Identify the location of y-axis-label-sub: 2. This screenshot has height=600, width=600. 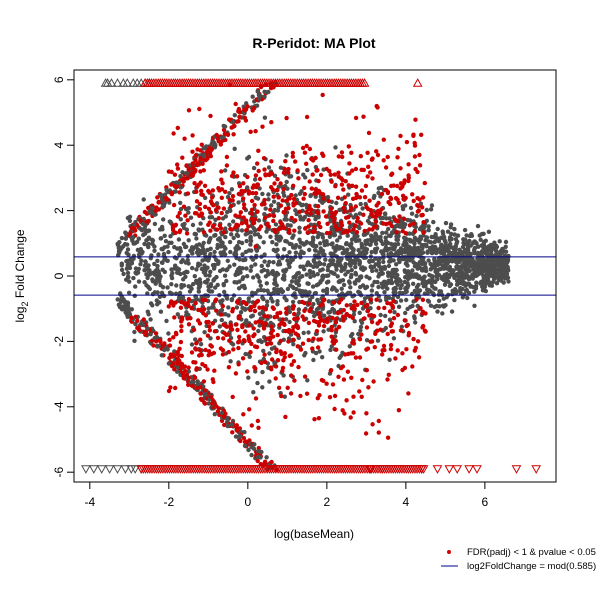
(25, 304).